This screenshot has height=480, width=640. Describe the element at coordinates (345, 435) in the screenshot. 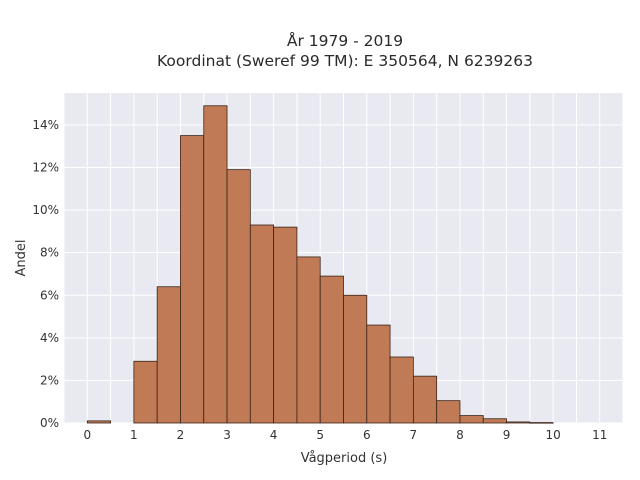

I see `x-tick-labels: 0 1 2 3 4 5 6 7 8 9 10 11` at that location.